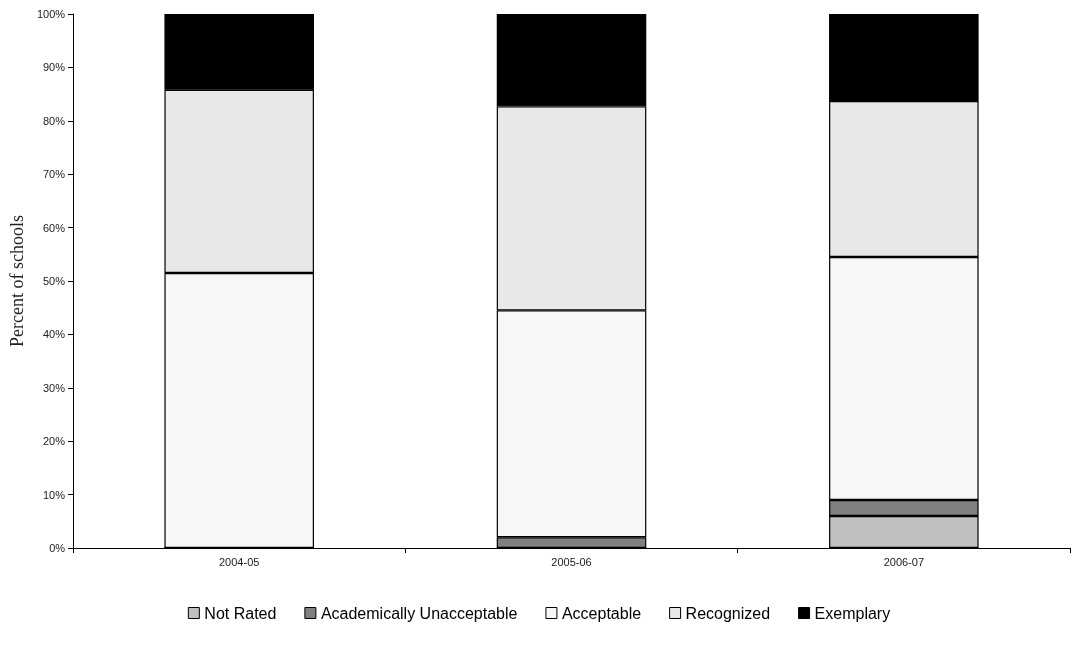  What do you see at coordinates (17, 281) in the screenshot?
I see `y-axis-title: Percent of schools` at bounding box center [17, 281].